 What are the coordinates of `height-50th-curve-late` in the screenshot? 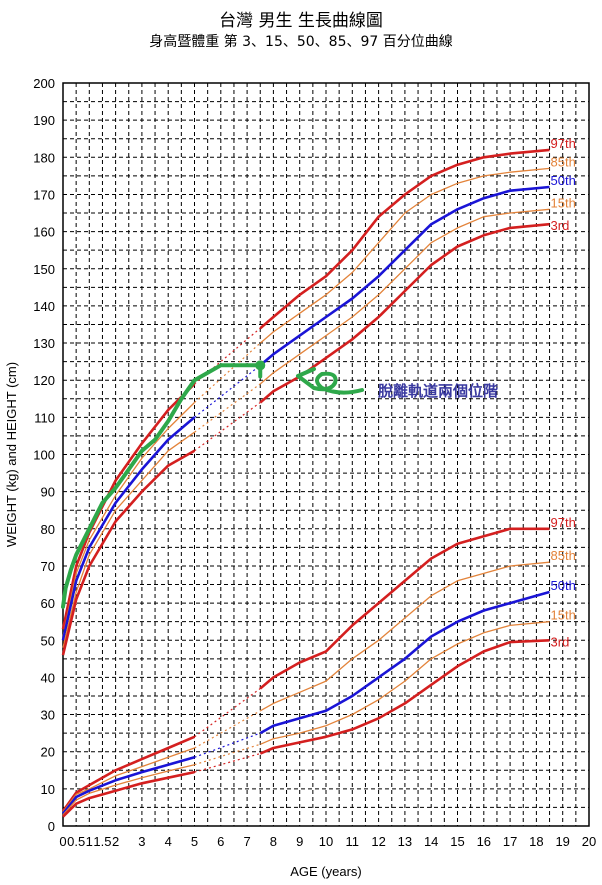 It's located at (404, 276).